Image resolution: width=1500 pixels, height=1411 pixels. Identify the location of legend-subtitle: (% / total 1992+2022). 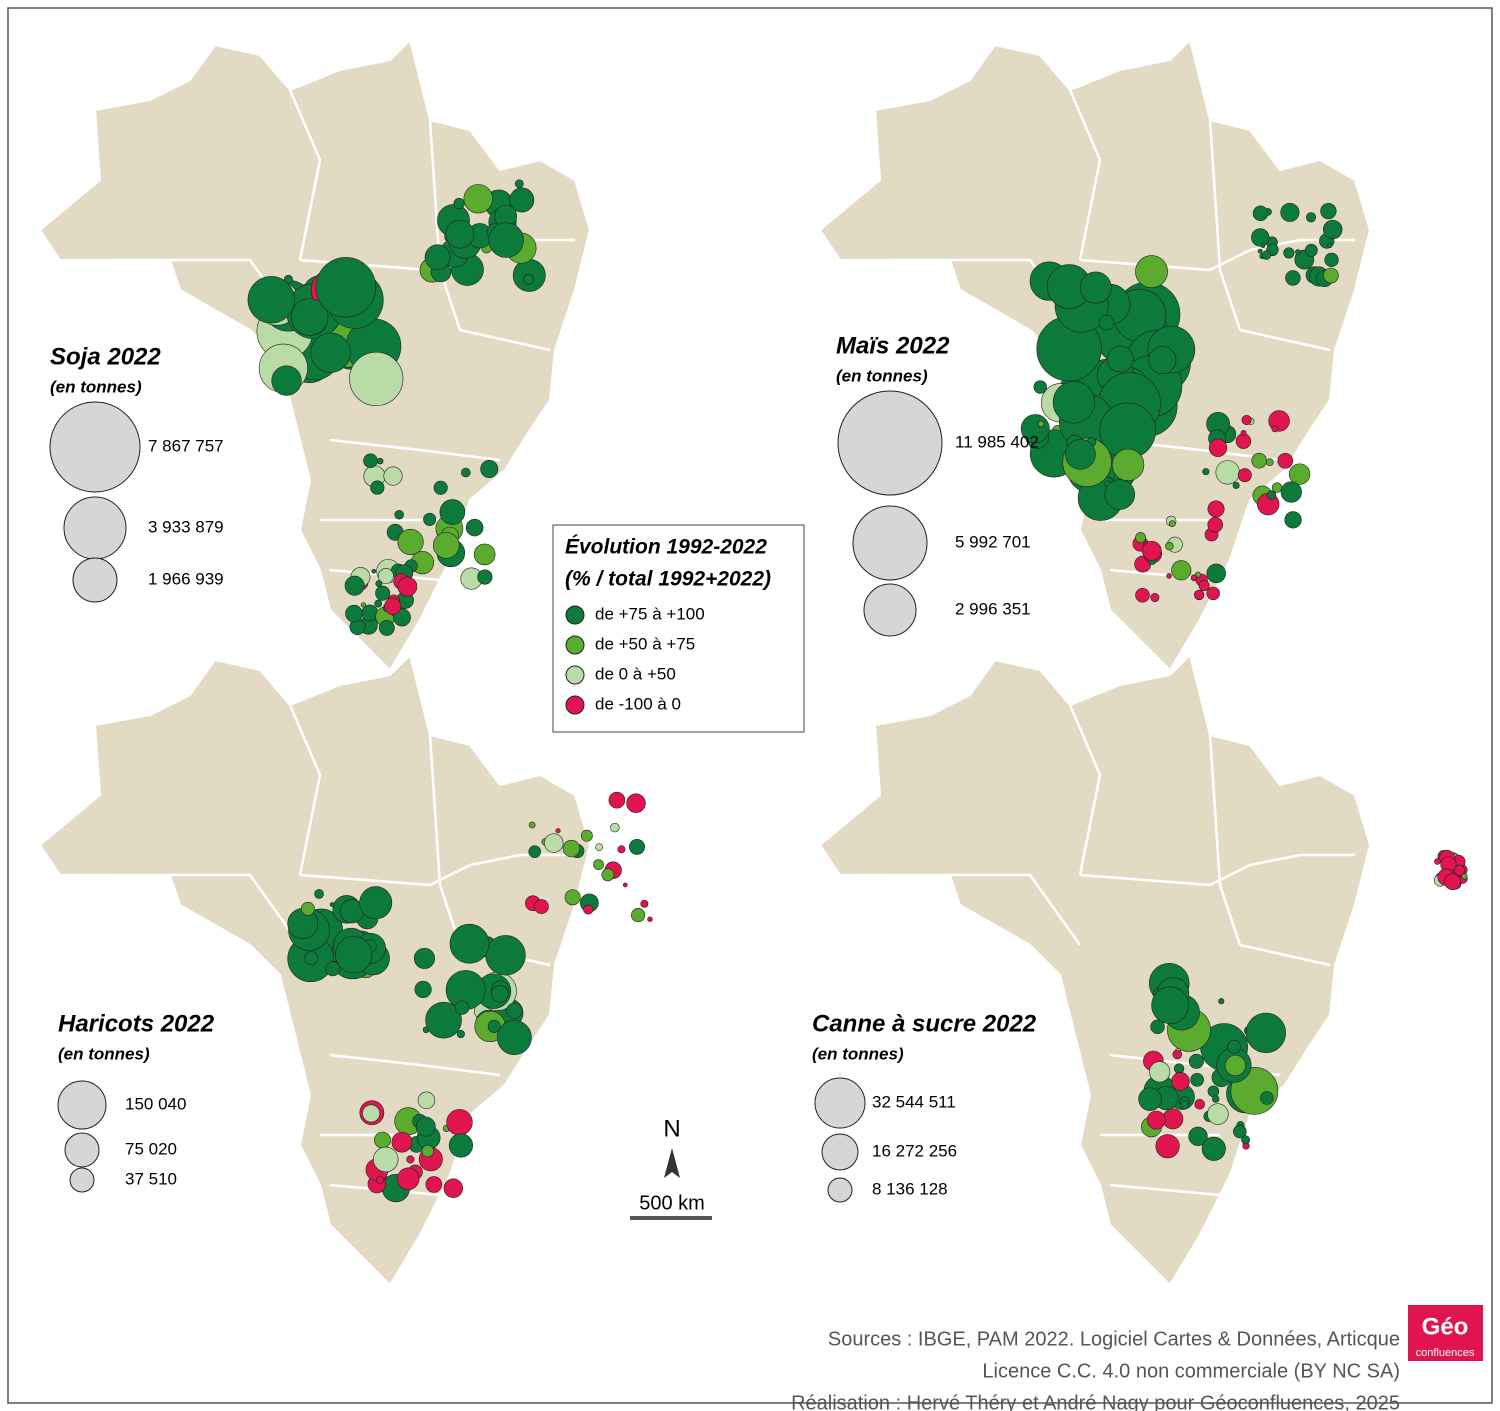
(668, 579).